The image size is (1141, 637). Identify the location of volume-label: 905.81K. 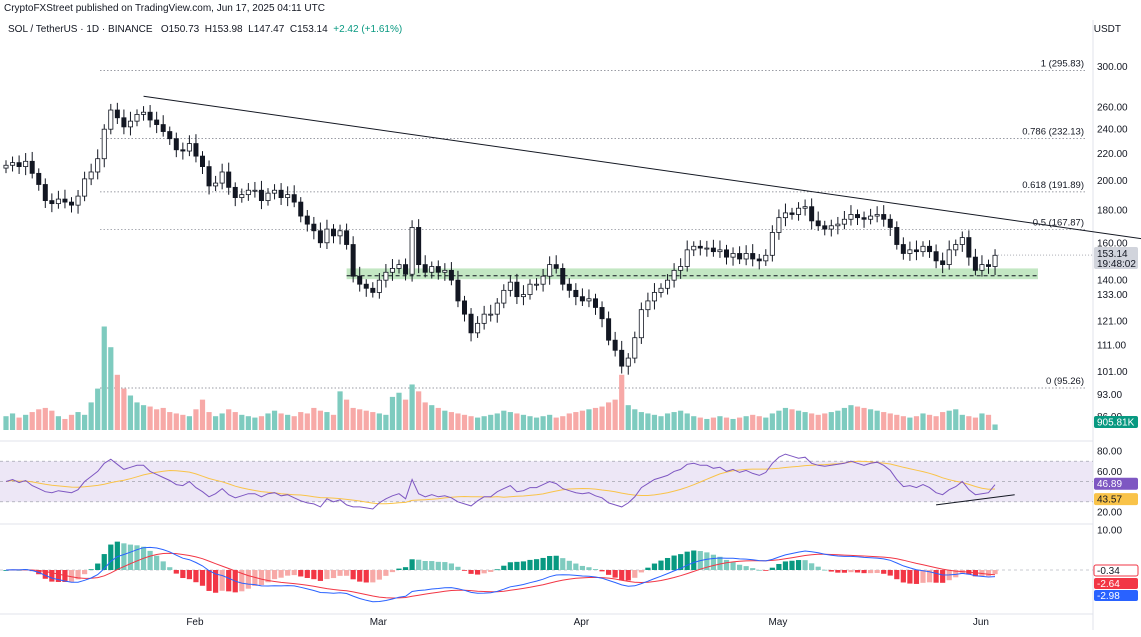
(1116, 423).